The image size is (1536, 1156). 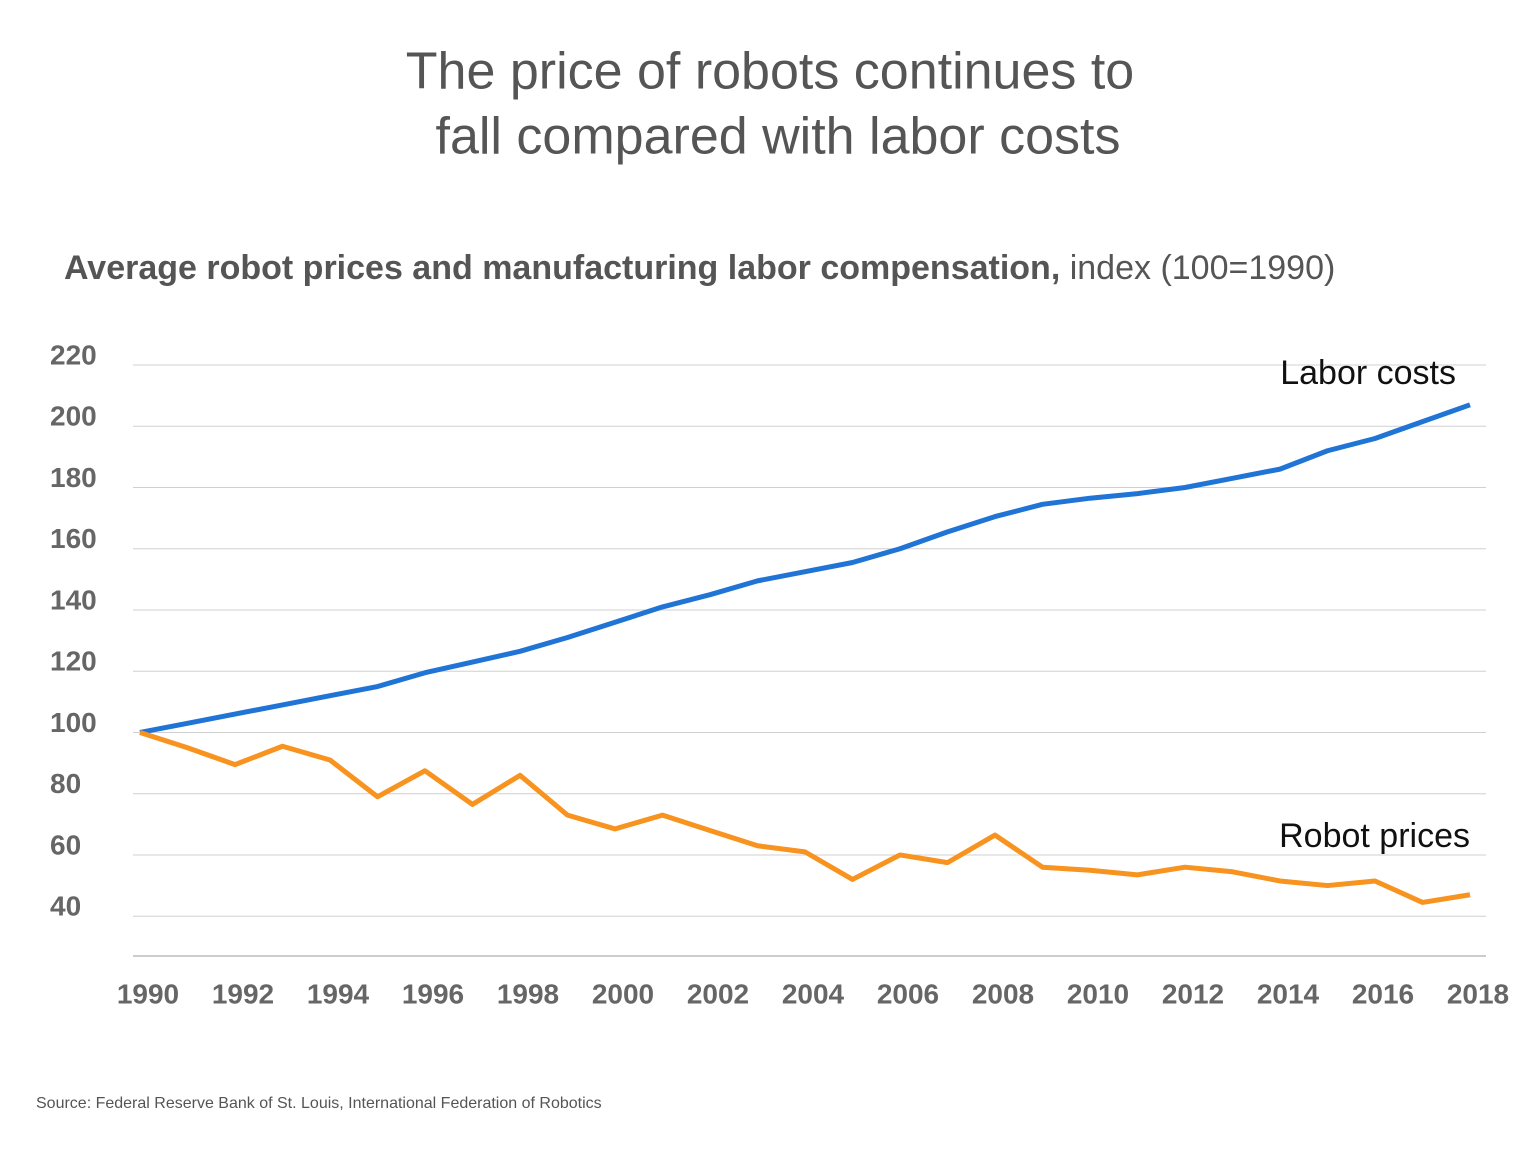 What do you see at coordinates (433, 993) in the screenshot?
I see `x-tick-label: 1996` at bounding box center [433, 993].